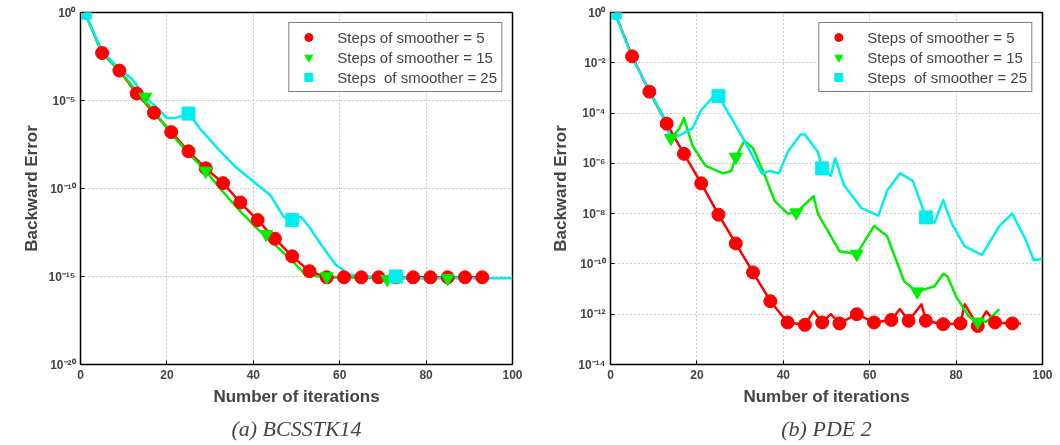  Describe the element at coordinates (593, 314) in the screenshot. I see `y-tick-label: 10⁻¹²` at that location.